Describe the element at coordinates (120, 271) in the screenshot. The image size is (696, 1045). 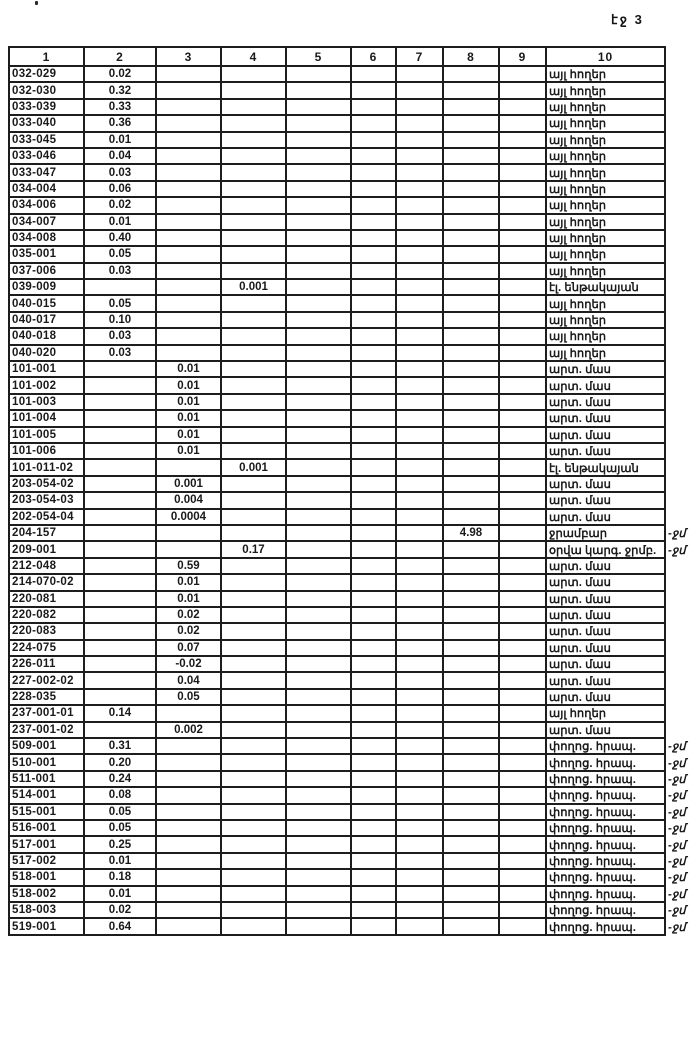
I see `cell-value: 0.03` at that location.